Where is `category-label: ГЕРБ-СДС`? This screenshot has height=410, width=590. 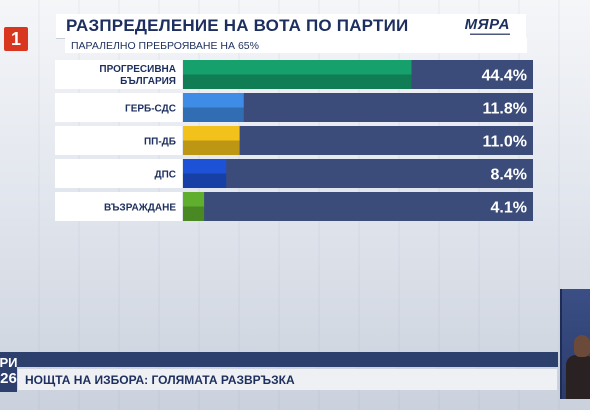
category-label: ГЕРБ-СДС is located at coordinates (150, 109).